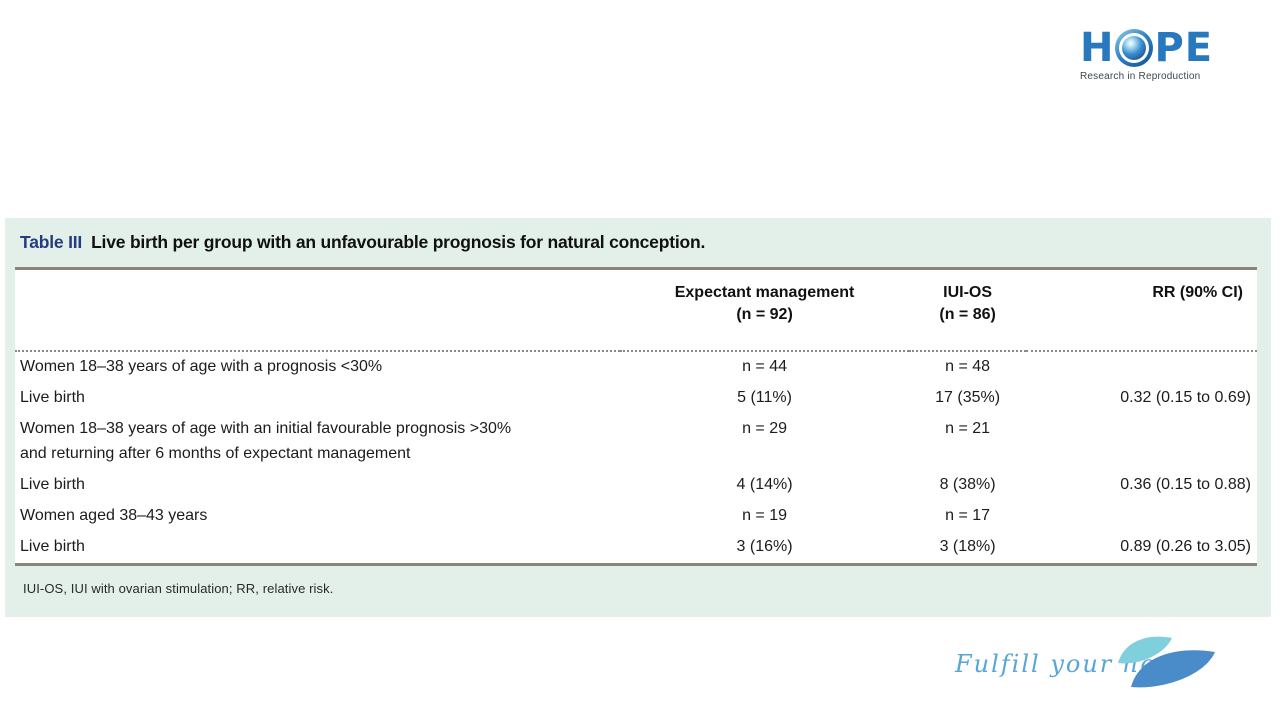  I want to click on hope-logo-letter-h: H, so click(1097, 48).